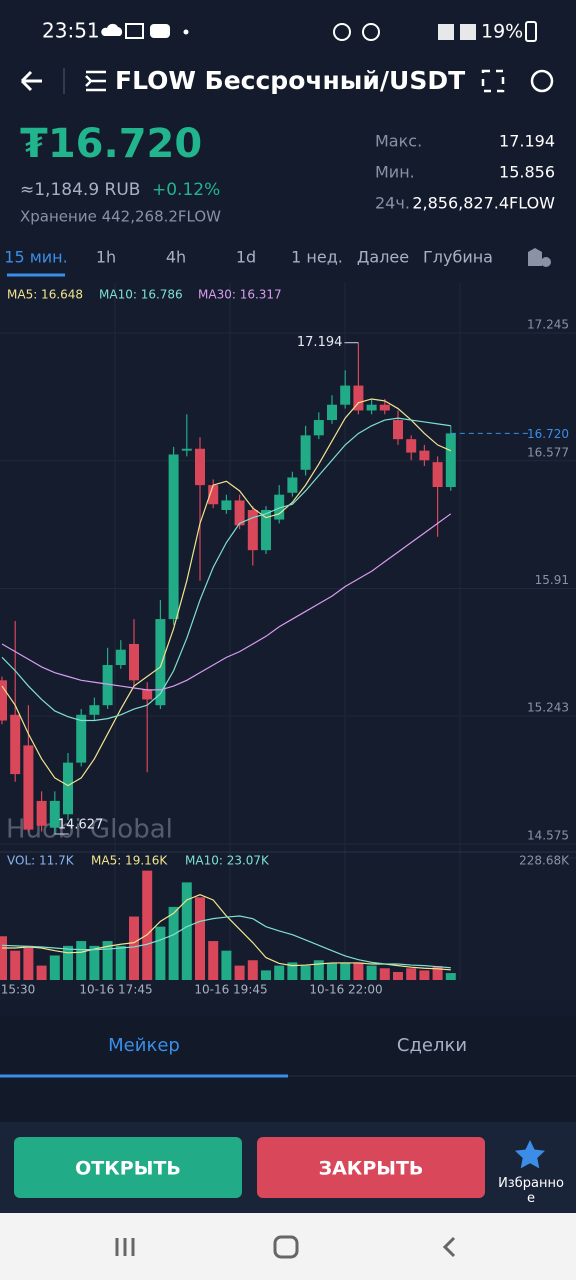 The height and width of the screenshot is (1280, 576). I want to click on close-label: ЗАКРЫТЬ, so click(371, 1169).